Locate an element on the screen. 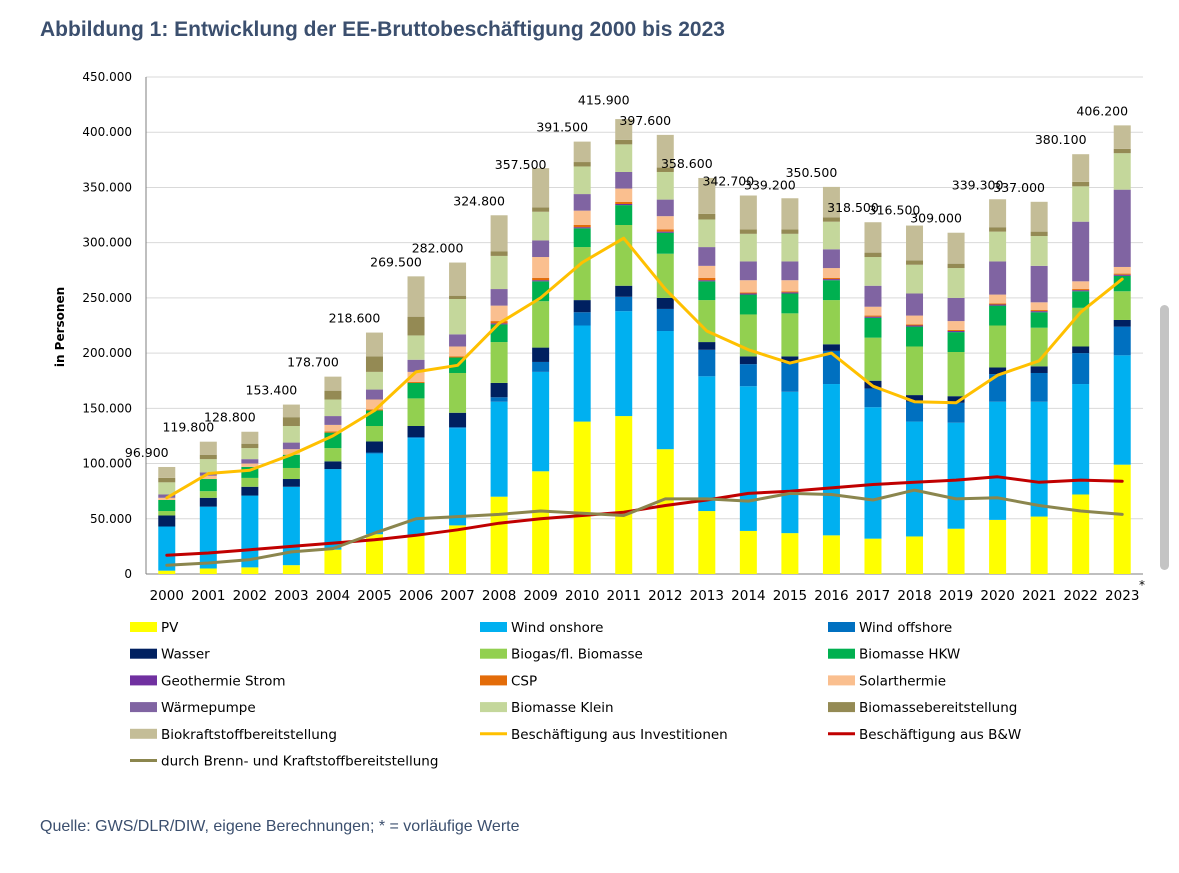  x-tick-label: 2001 is located at coordinates (208, 596).